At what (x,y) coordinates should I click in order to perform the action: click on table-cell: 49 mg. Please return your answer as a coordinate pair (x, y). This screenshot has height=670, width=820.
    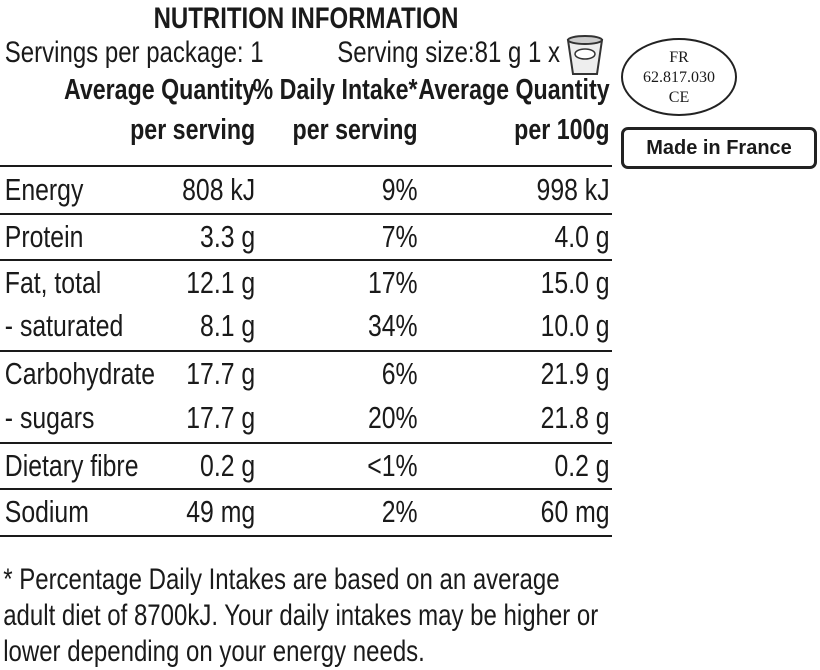
    Looking at the image, I should click on (221, 511).